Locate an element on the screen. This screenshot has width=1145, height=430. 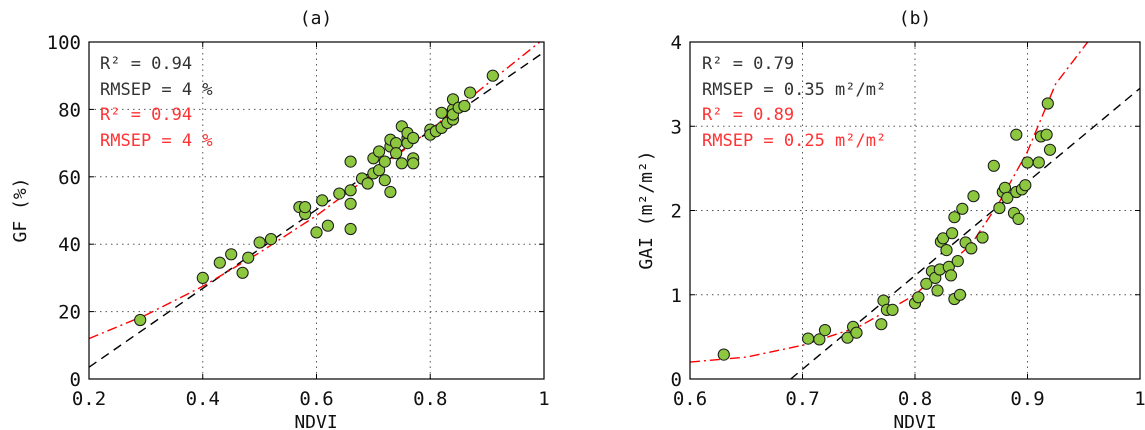
panel-a-label: (a) is located at coordinates (316, 18).